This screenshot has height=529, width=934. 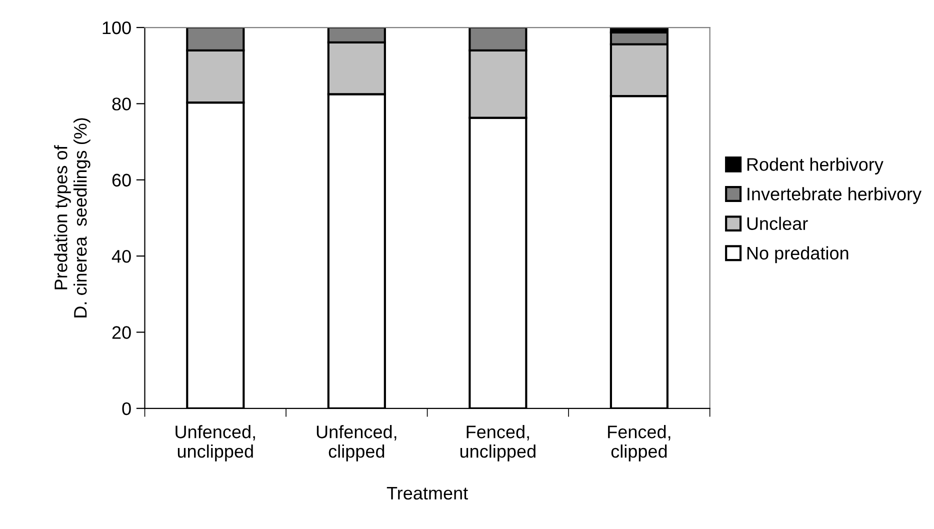 What do you see at coordinates (639, 443) in the screenshot?
I see `x-tick-label: Fenced, clipped` at bounding box center [639, 443].